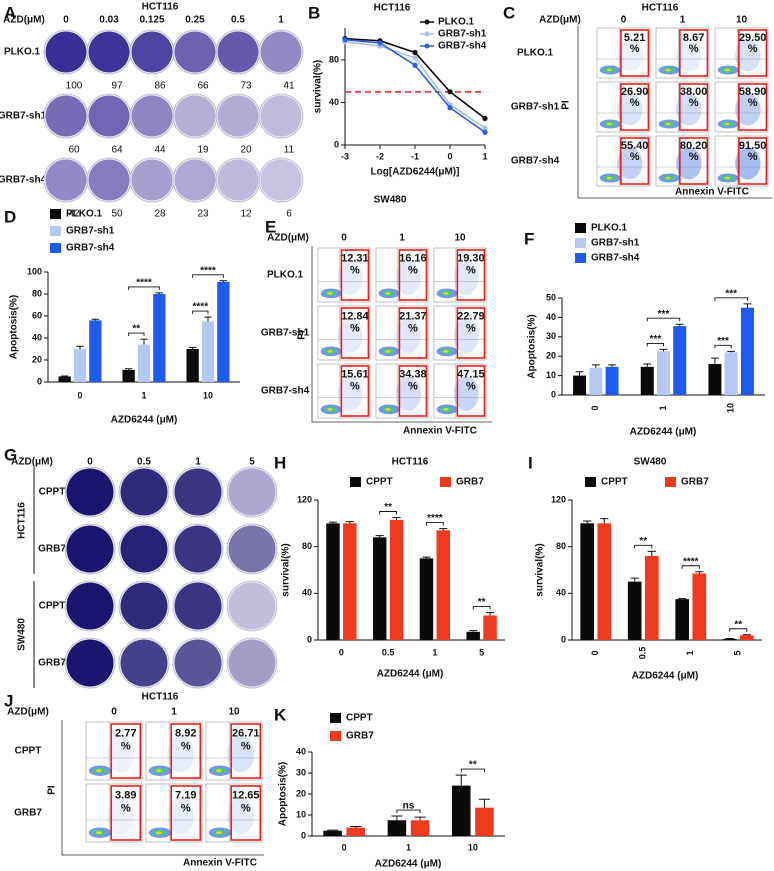 Image resolution: width=774 pixels, height=871 pixels. I want to click on colony-count: 86, so click(160, 86).